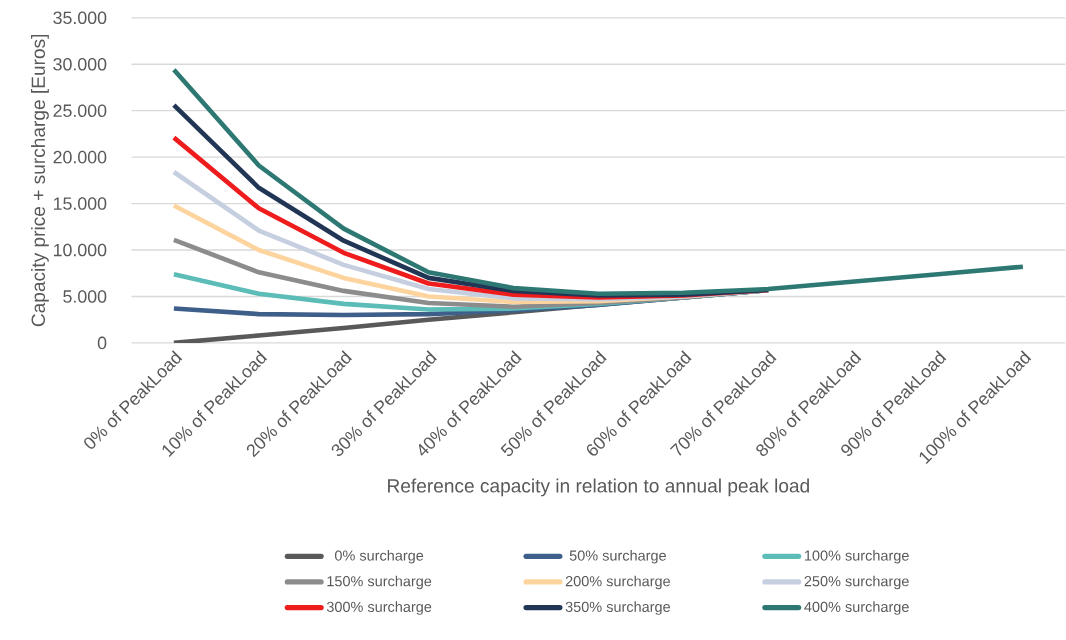 The height and width of the screenshot is (640, 1066). I want to click on legend-label: 350% surcharge, so click(617, 608).